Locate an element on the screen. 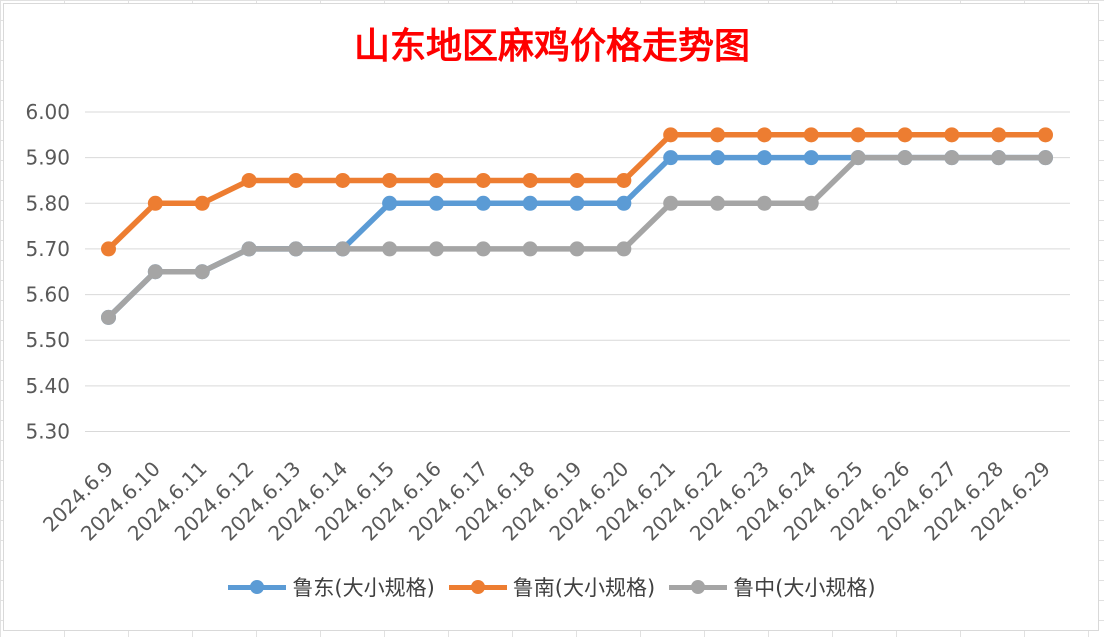 Image resolution: width=1104 pixels, height=637 pixels. y-axis-tick-labels: 5.30 5.40 5.50 5.60 5.70 5.80 5.90 6.00 is located at coordinates (47, 272).